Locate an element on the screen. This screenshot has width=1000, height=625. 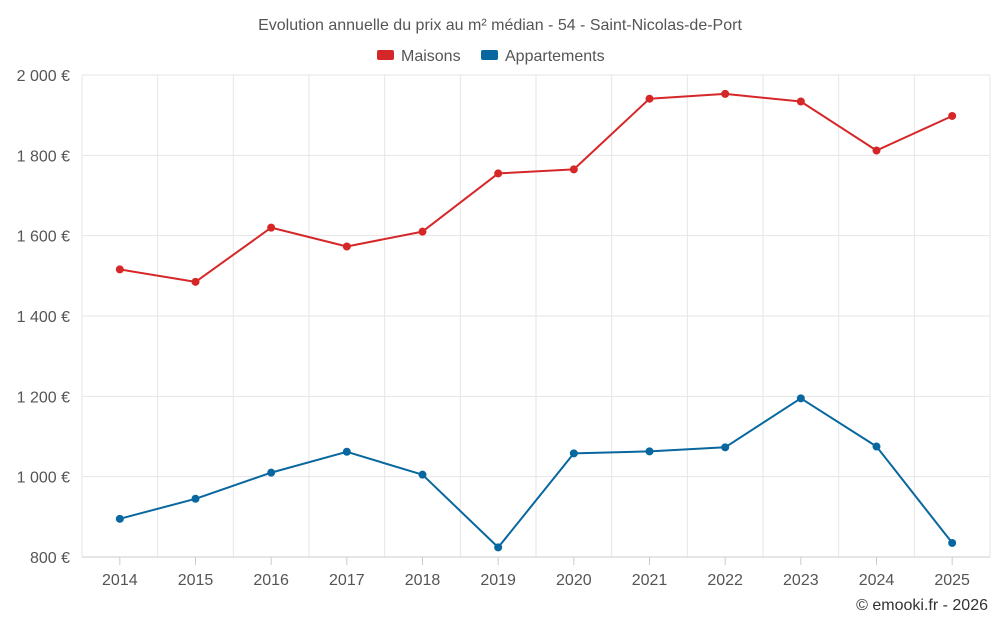
data-point-maisons-2015 is located at coordinates (195, 281).